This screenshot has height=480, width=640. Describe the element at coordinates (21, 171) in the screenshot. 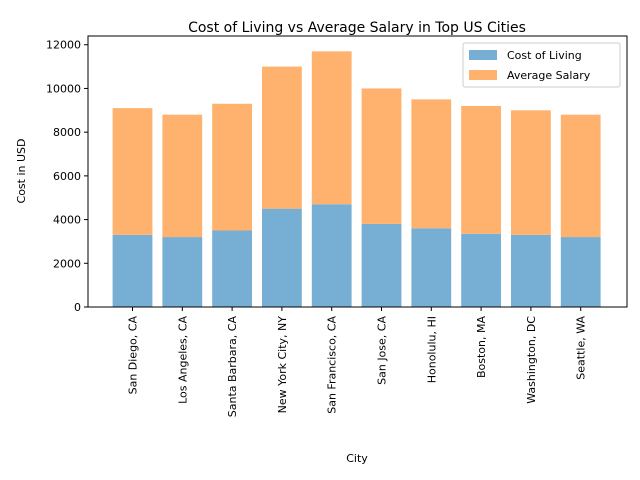

I see `y-axis-label: Cost in USD` at that location.